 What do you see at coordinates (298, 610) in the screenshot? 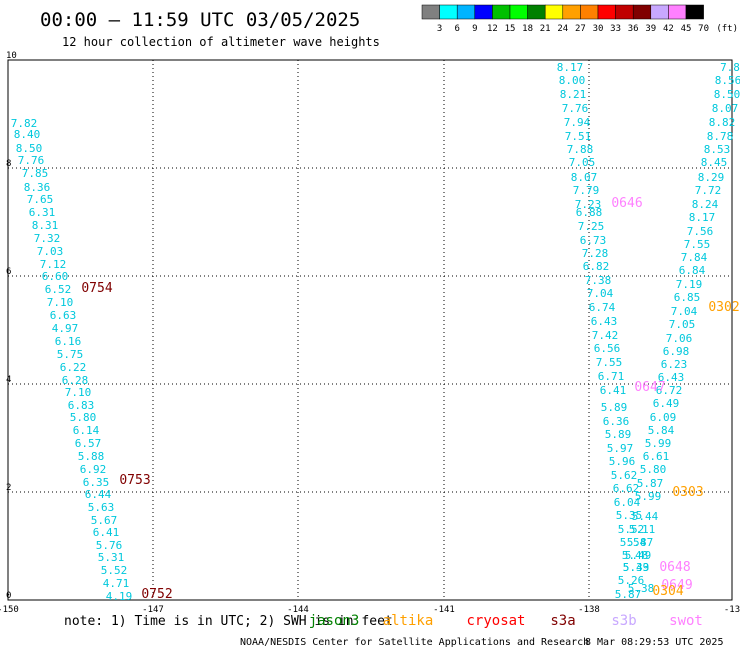
I see `x-tick-label: -144` at bounding box center [298, 610].